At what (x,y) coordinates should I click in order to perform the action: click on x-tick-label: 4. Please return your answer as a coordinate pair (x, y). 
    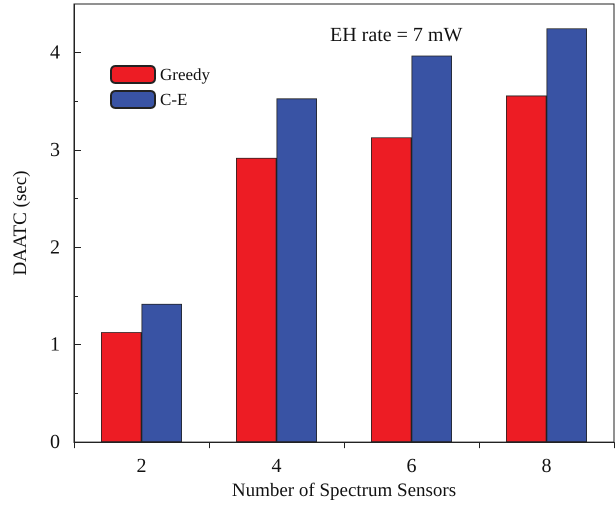
    Looking at the image, I should click on (277, 466).